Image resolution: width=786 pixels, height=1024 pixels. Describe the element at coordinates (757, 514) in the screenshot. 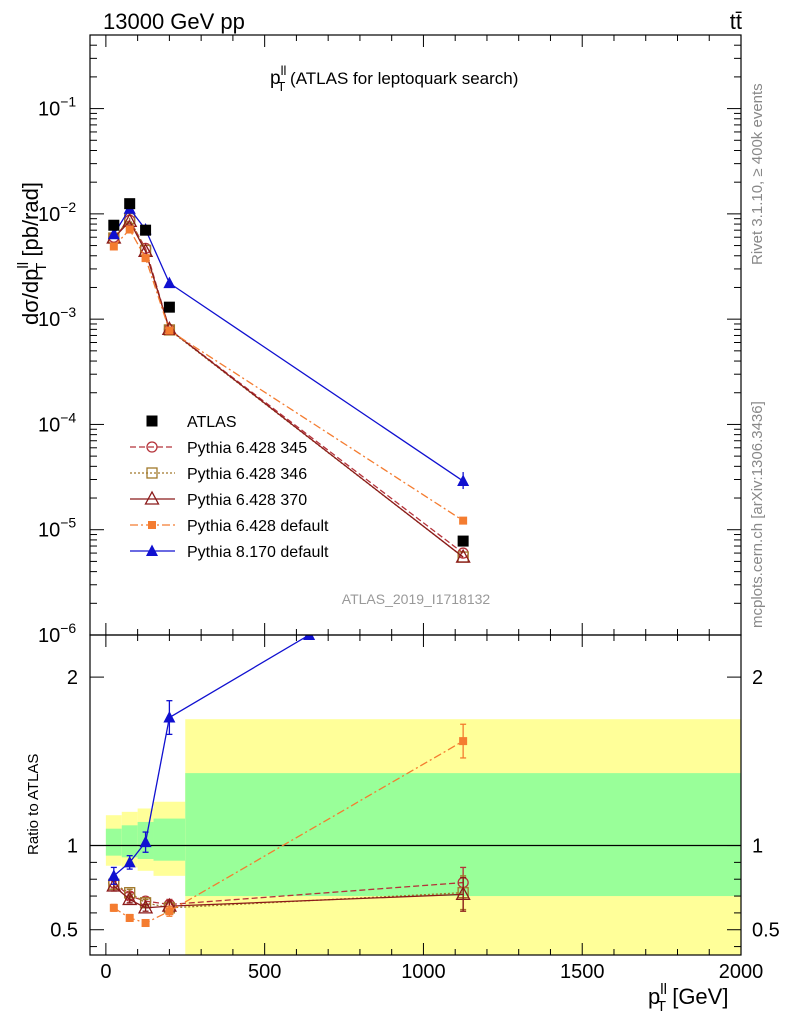

I see `mcplots-reference-text: mcplots.cern.ch [arXiv:1306.3436]` at that location.